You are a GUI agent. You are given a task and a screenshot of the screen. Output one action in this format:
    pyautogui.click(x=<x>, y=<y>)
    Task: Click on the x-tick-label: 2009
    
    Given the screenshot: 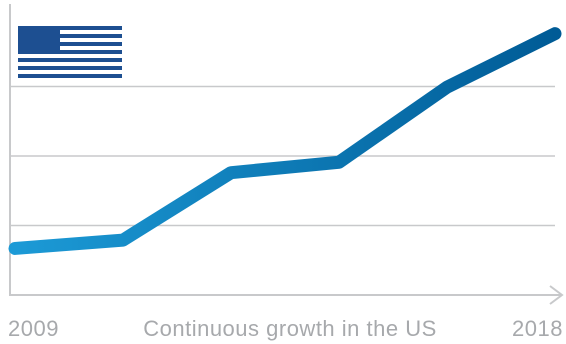 What is the action you would take?
    pyautogui.click(x=33, y=328)
    